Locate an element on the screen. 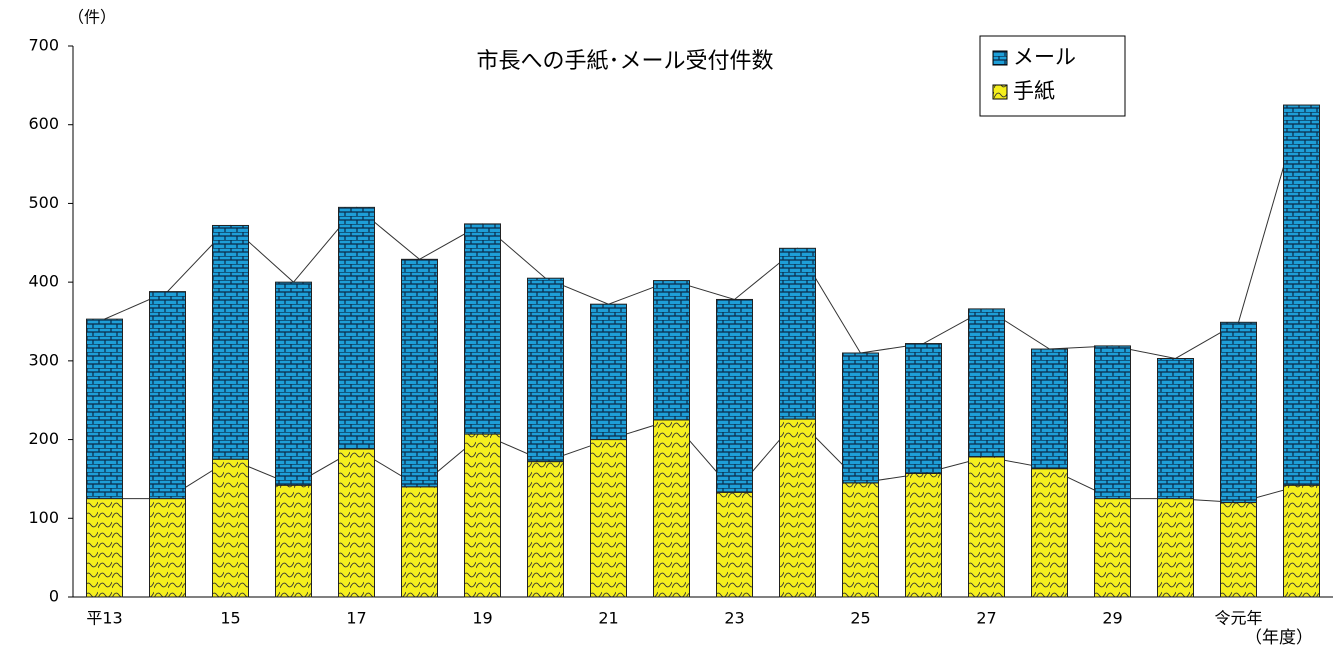  x-tick-label: 17 is located at coordinates (356, 618).